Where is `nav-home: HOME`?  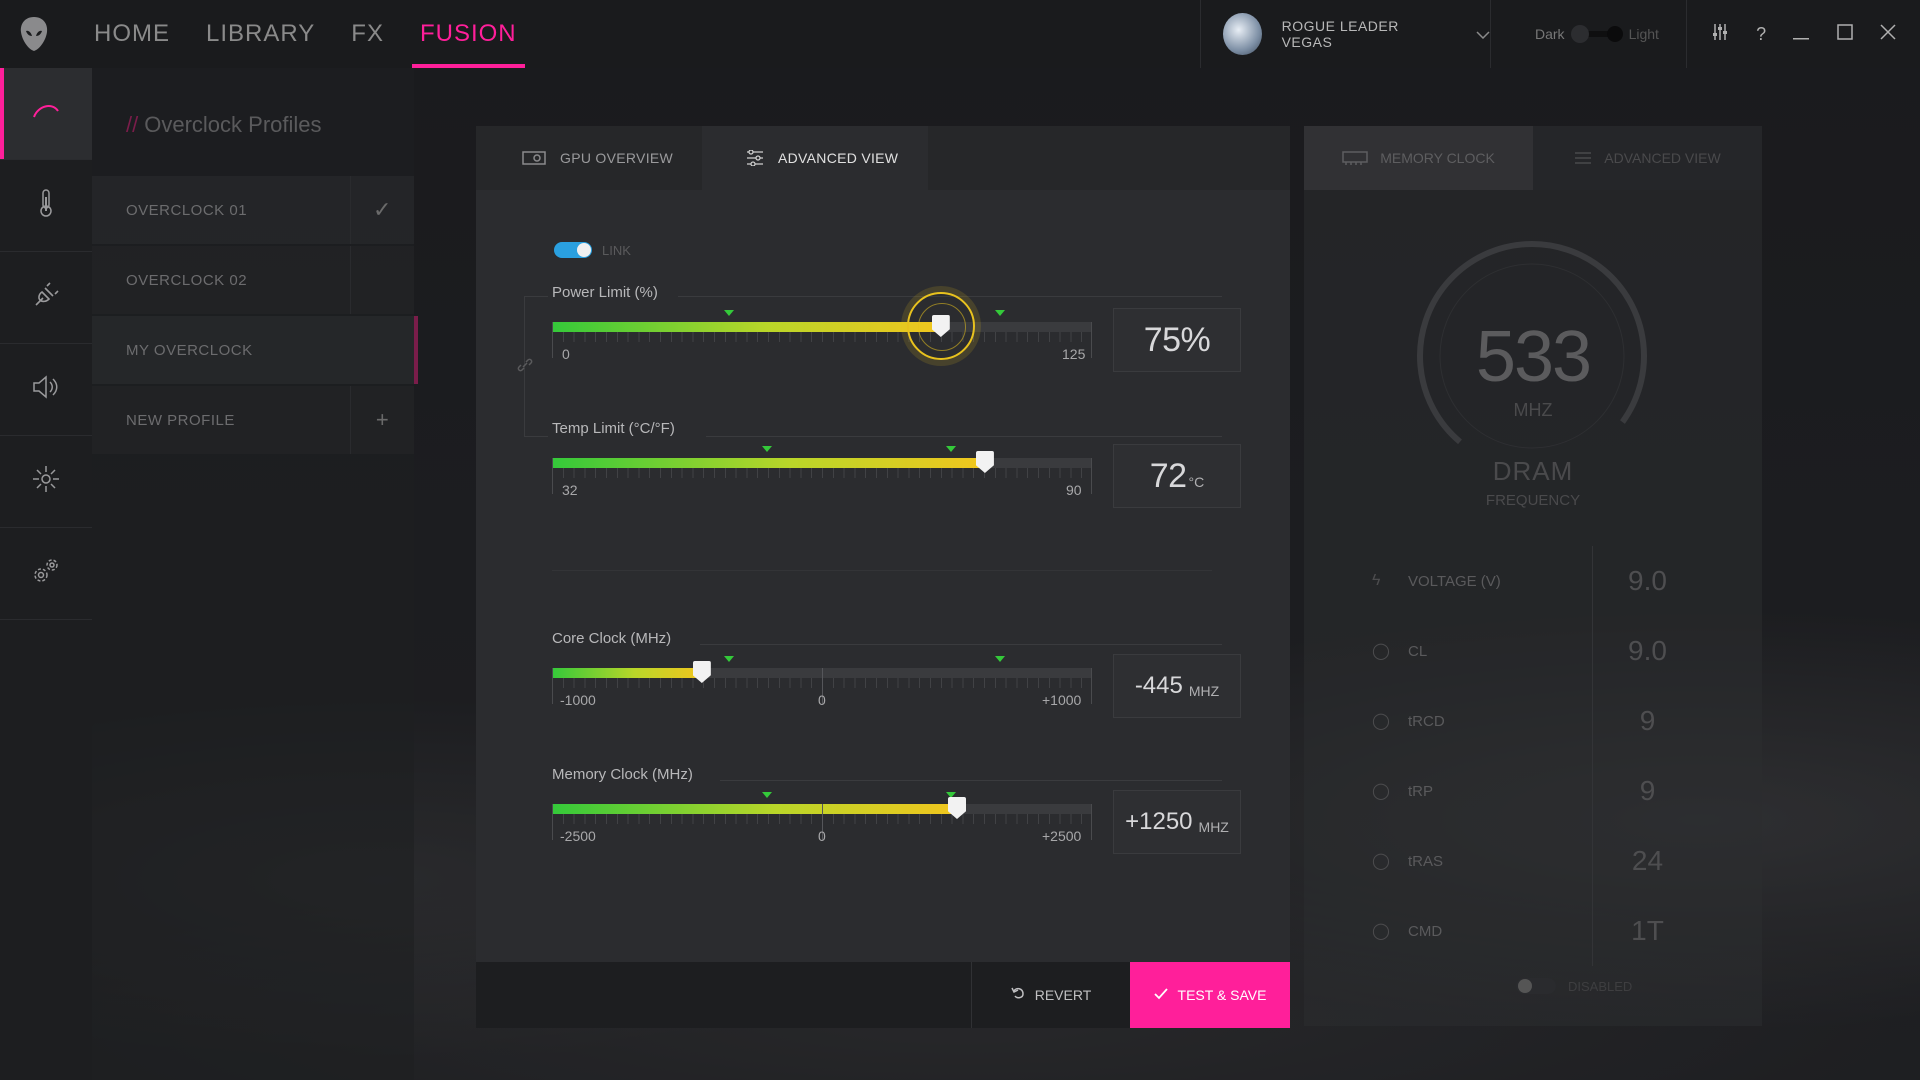
nav-home: HOME is located at coordinates (132, 33).